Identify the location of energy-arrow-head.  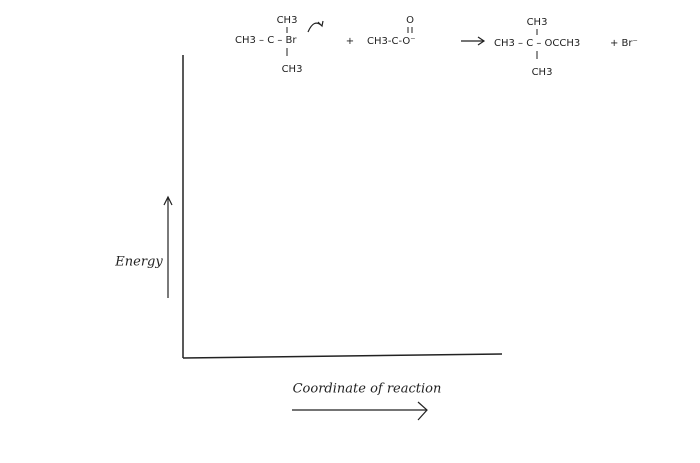
(168, 200).